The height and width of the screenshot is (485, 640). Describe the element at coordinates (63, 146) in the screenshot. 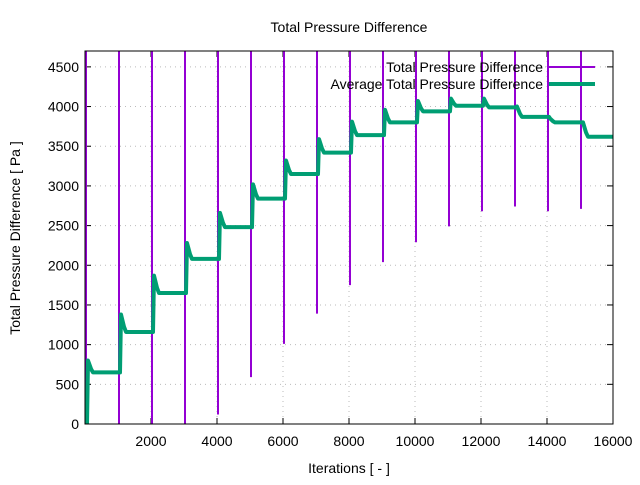

I see `y-tick-label: 3500` at that location.